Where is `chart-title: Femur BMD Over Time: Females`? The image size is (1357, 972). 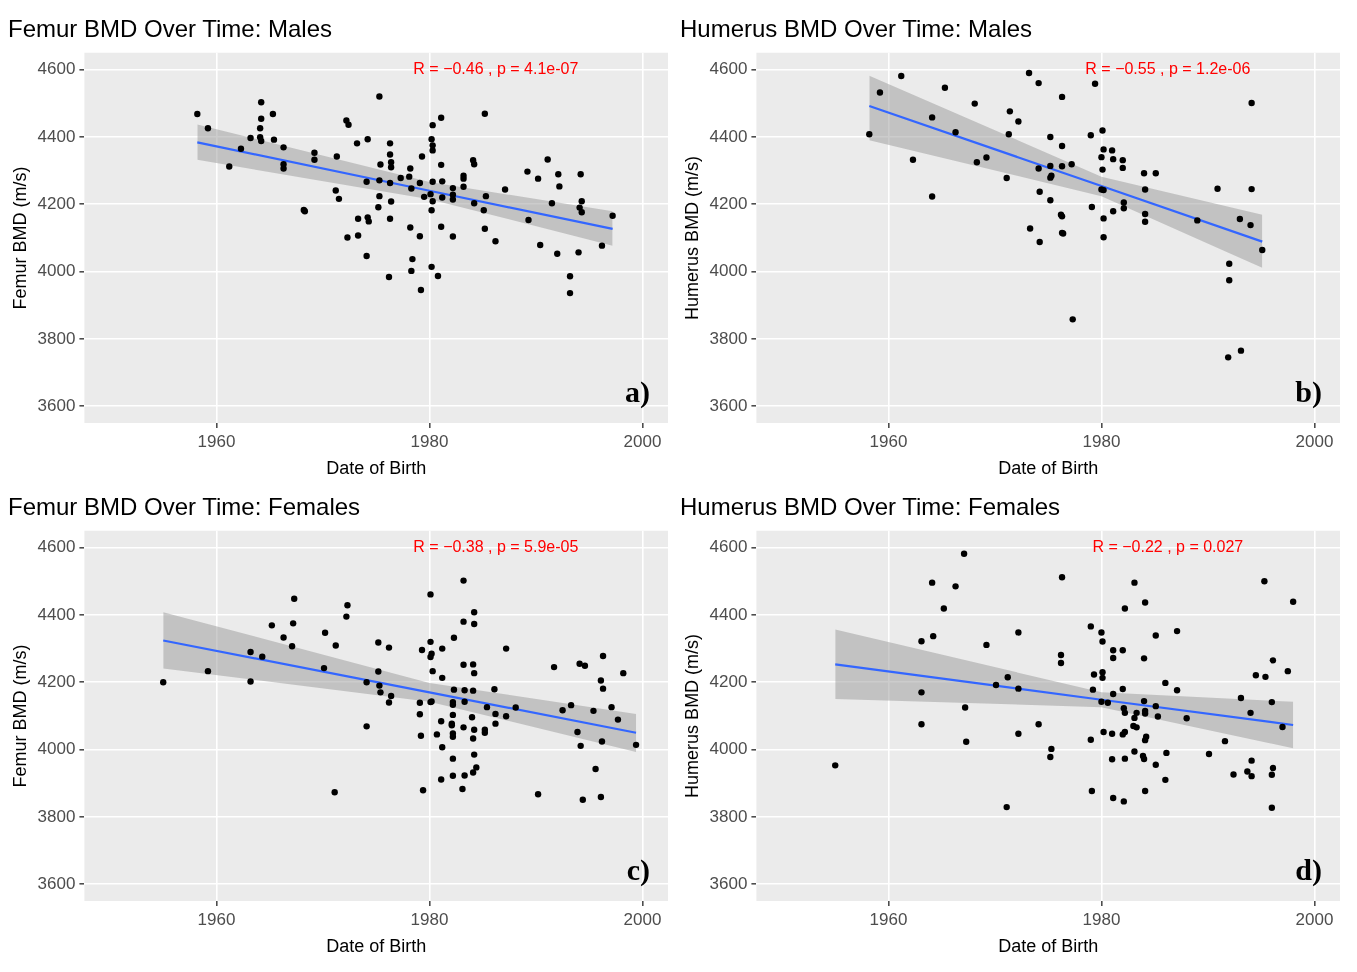 chart-title: Femur BMD Over Time: Females is located at coordinates (184, 507).